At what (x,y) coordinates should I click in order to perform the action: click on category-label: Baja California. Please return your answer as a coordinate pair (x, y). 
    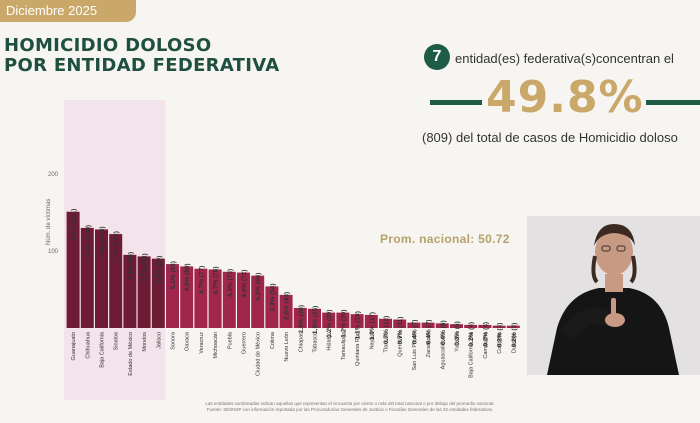
    Looking at the image, I should click on (103, 349).